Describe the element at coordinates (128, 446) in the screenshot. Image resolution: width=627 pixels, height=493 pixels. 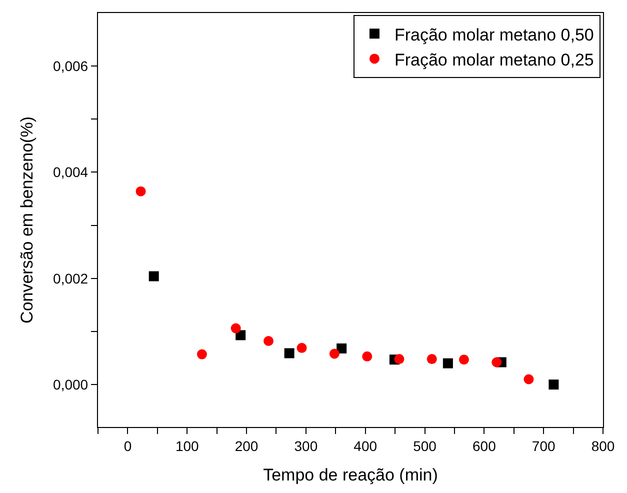
I see `x-tick-label: 0` at that location.